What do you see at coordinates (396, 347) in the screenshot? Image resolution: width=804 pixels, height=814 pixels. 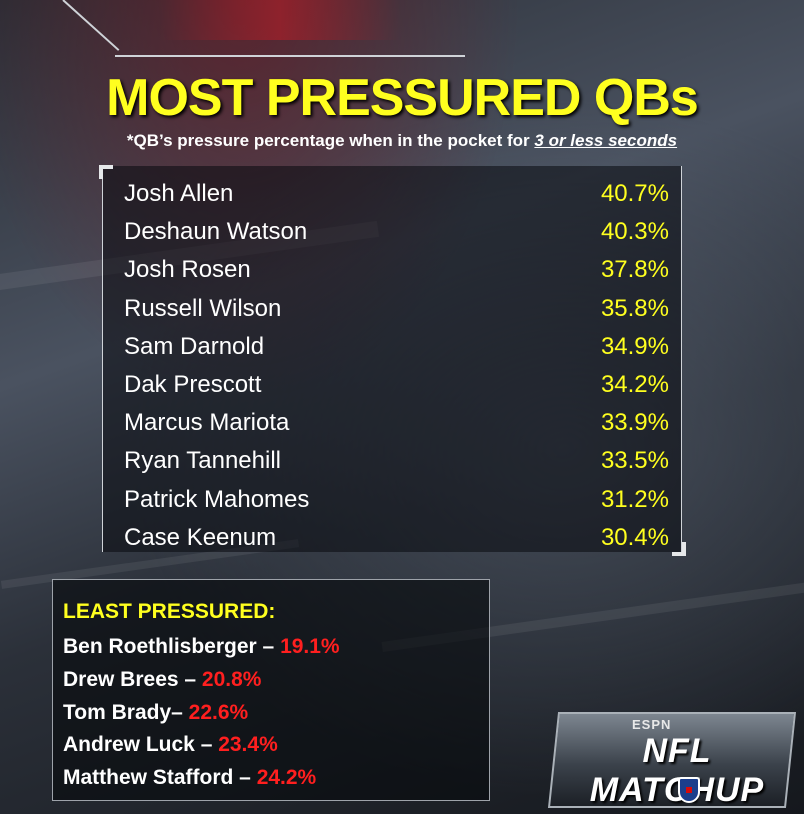 I see `table-row: Sam Darnold 34.9%` at bounding box center [396, 347].